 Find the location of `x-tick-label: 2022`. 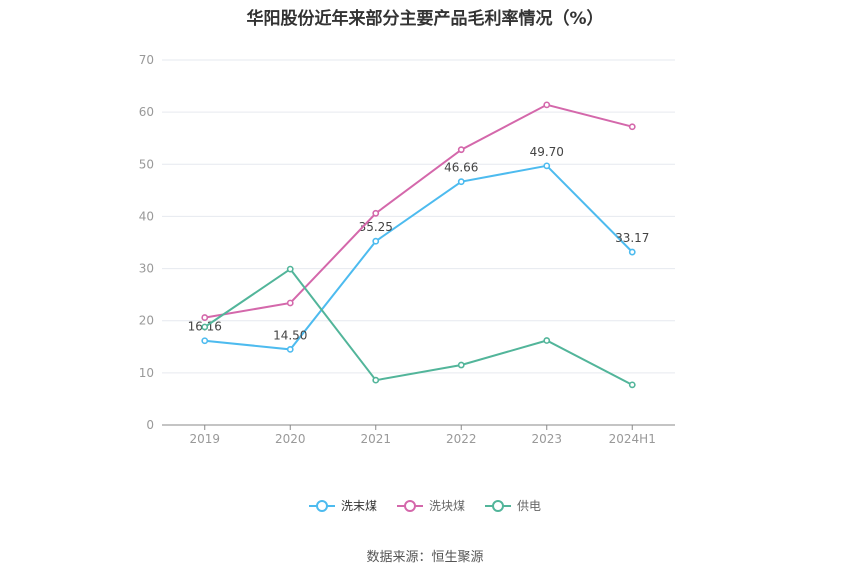

x-tick-label: 2022 is located at coordinates (461, 439).